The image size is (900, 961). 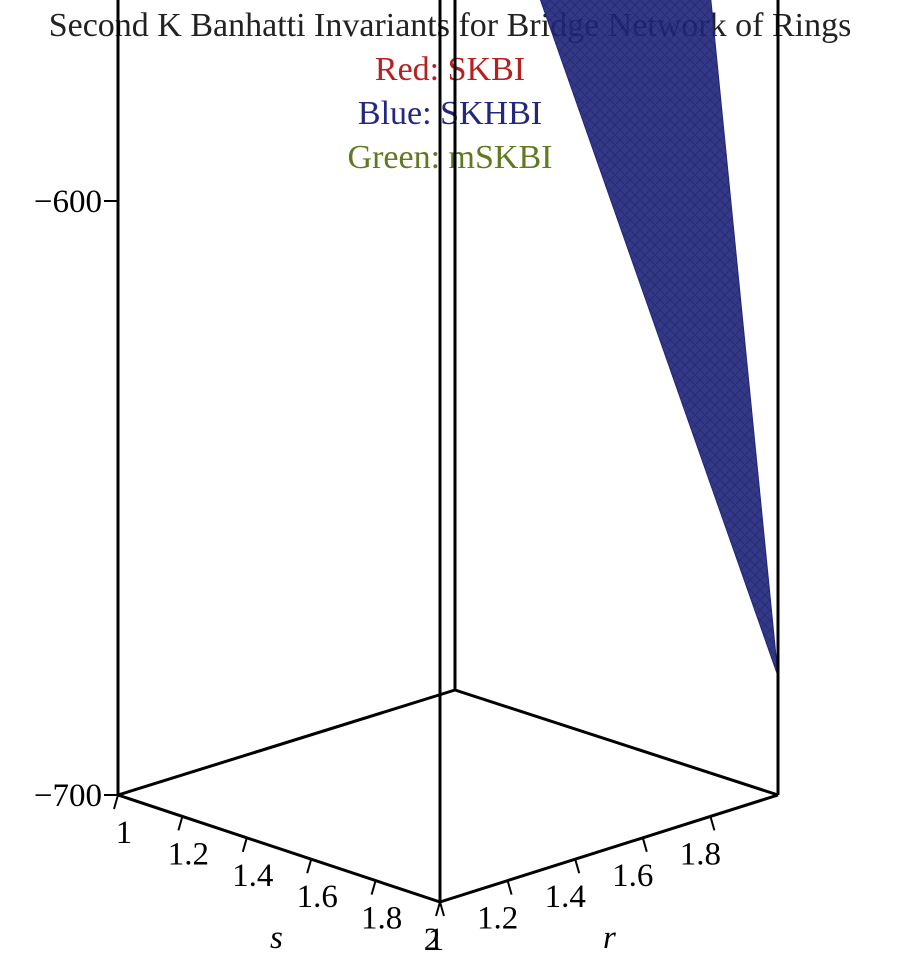 What do you see at coordinates (609, 938) in the screenshot?
I see `r-axis-label: r` at bounding box center [609, 938].